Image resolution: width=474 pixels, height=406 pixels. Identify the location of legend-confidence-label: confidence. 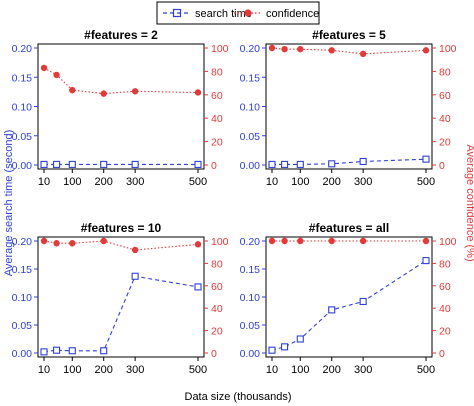
(292, 14).